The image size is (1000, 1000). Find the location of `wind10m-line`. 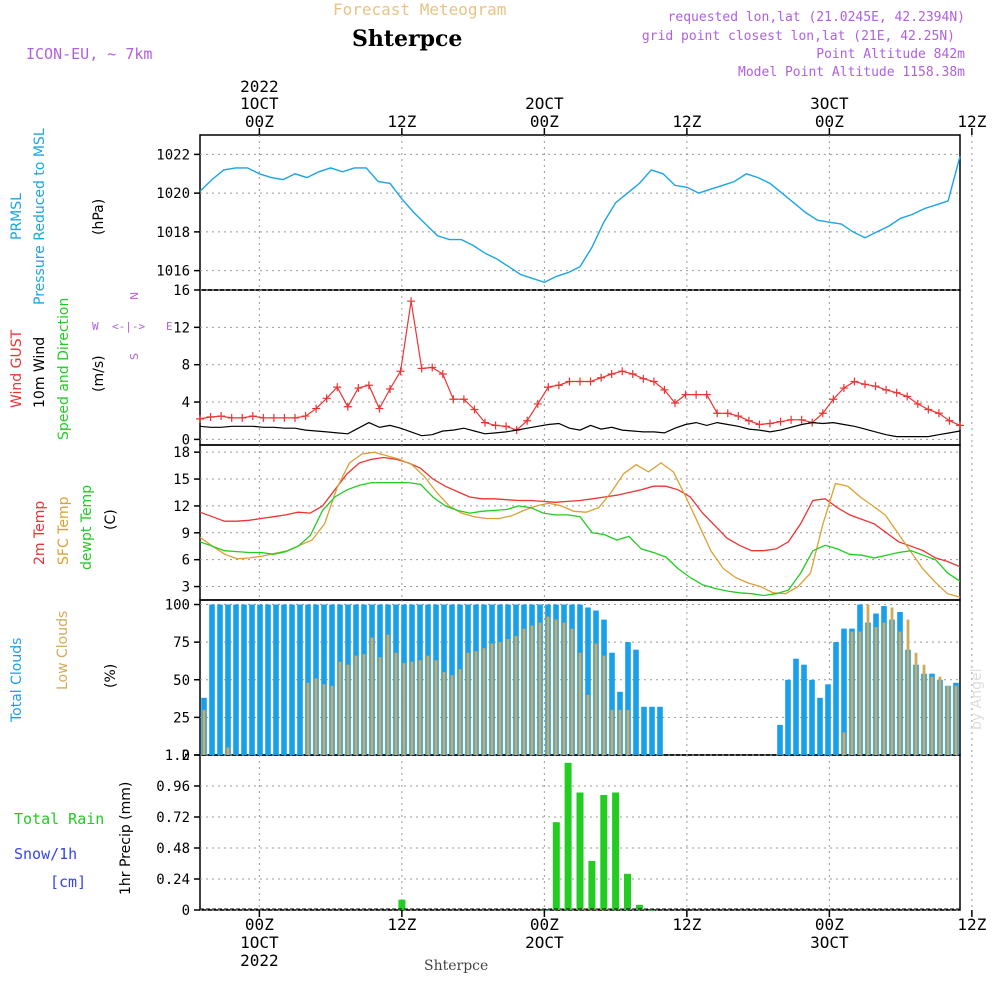

wind10m-line is located at coordinates (580, 429).